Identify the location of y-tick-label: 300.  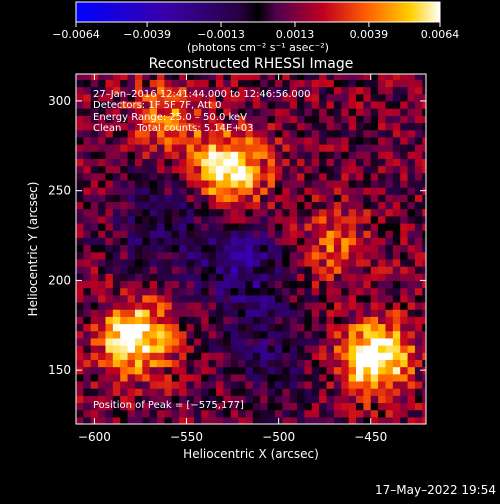
(59, 101).